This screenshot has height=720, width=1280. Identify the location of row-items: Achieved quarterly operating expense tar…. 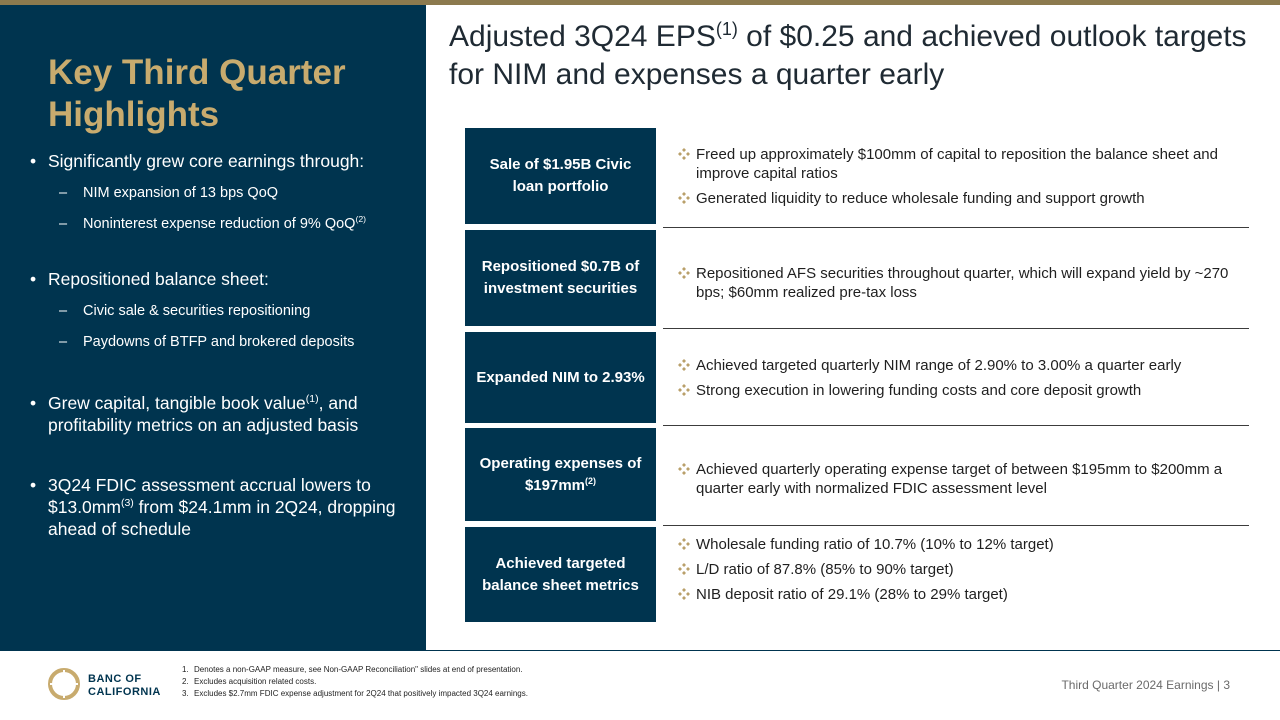
(962, 479).